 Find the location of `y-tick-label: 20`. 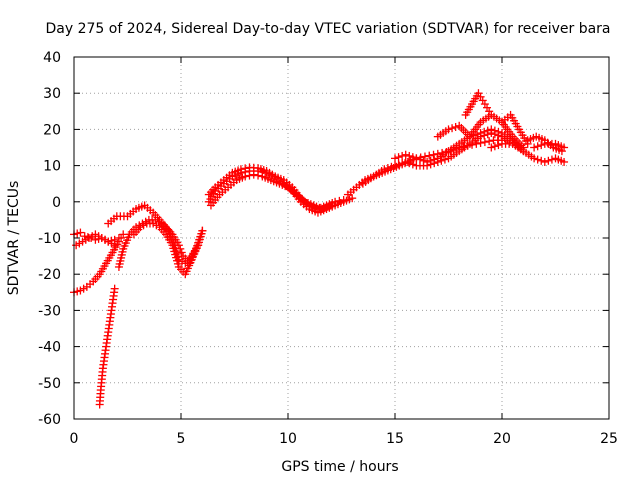

y-tick-label: 20 is located at coordinates (52, 130).